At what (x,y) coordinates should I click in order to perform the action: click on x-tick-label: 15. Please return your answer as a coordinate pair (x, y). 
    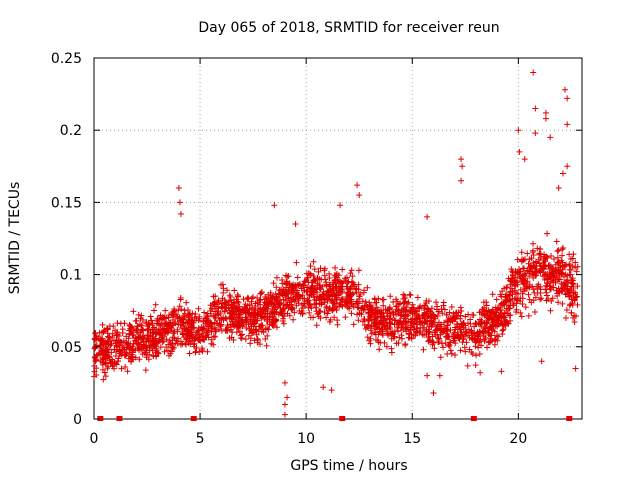
    Looking at the image, I should click on (412, 439).